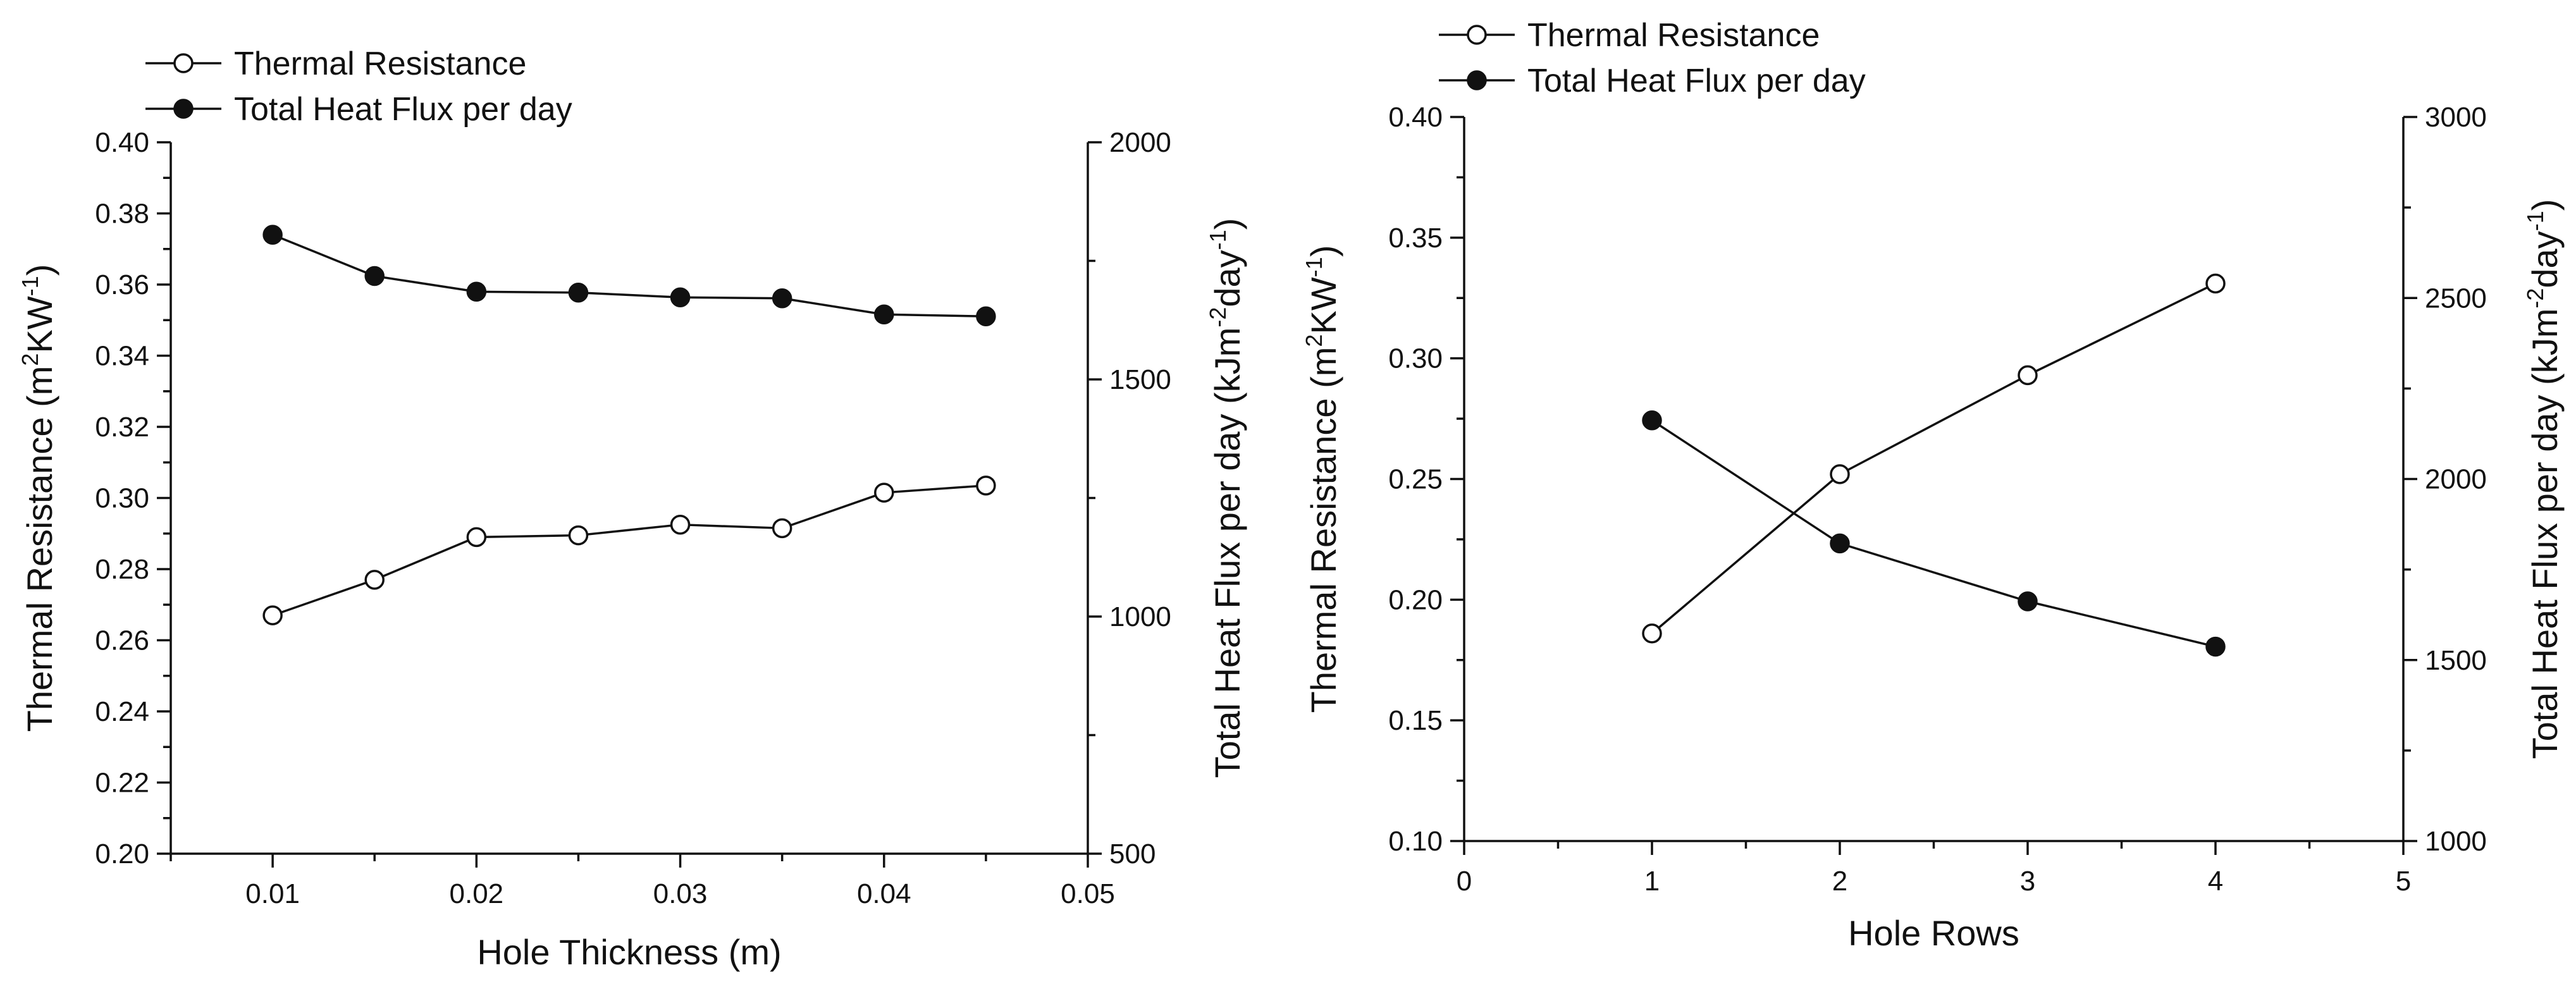 Image resolution: width=2576 pixels, height=989 pixels. I want to click on right-y-tick-label: 2500, so click(2456, 298).